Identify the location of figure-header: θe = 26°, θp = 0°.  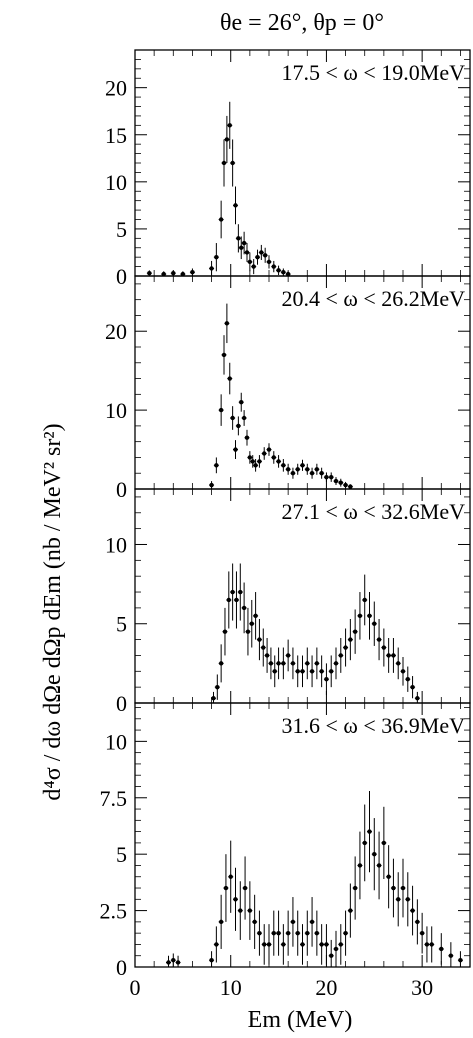
(302, 23).